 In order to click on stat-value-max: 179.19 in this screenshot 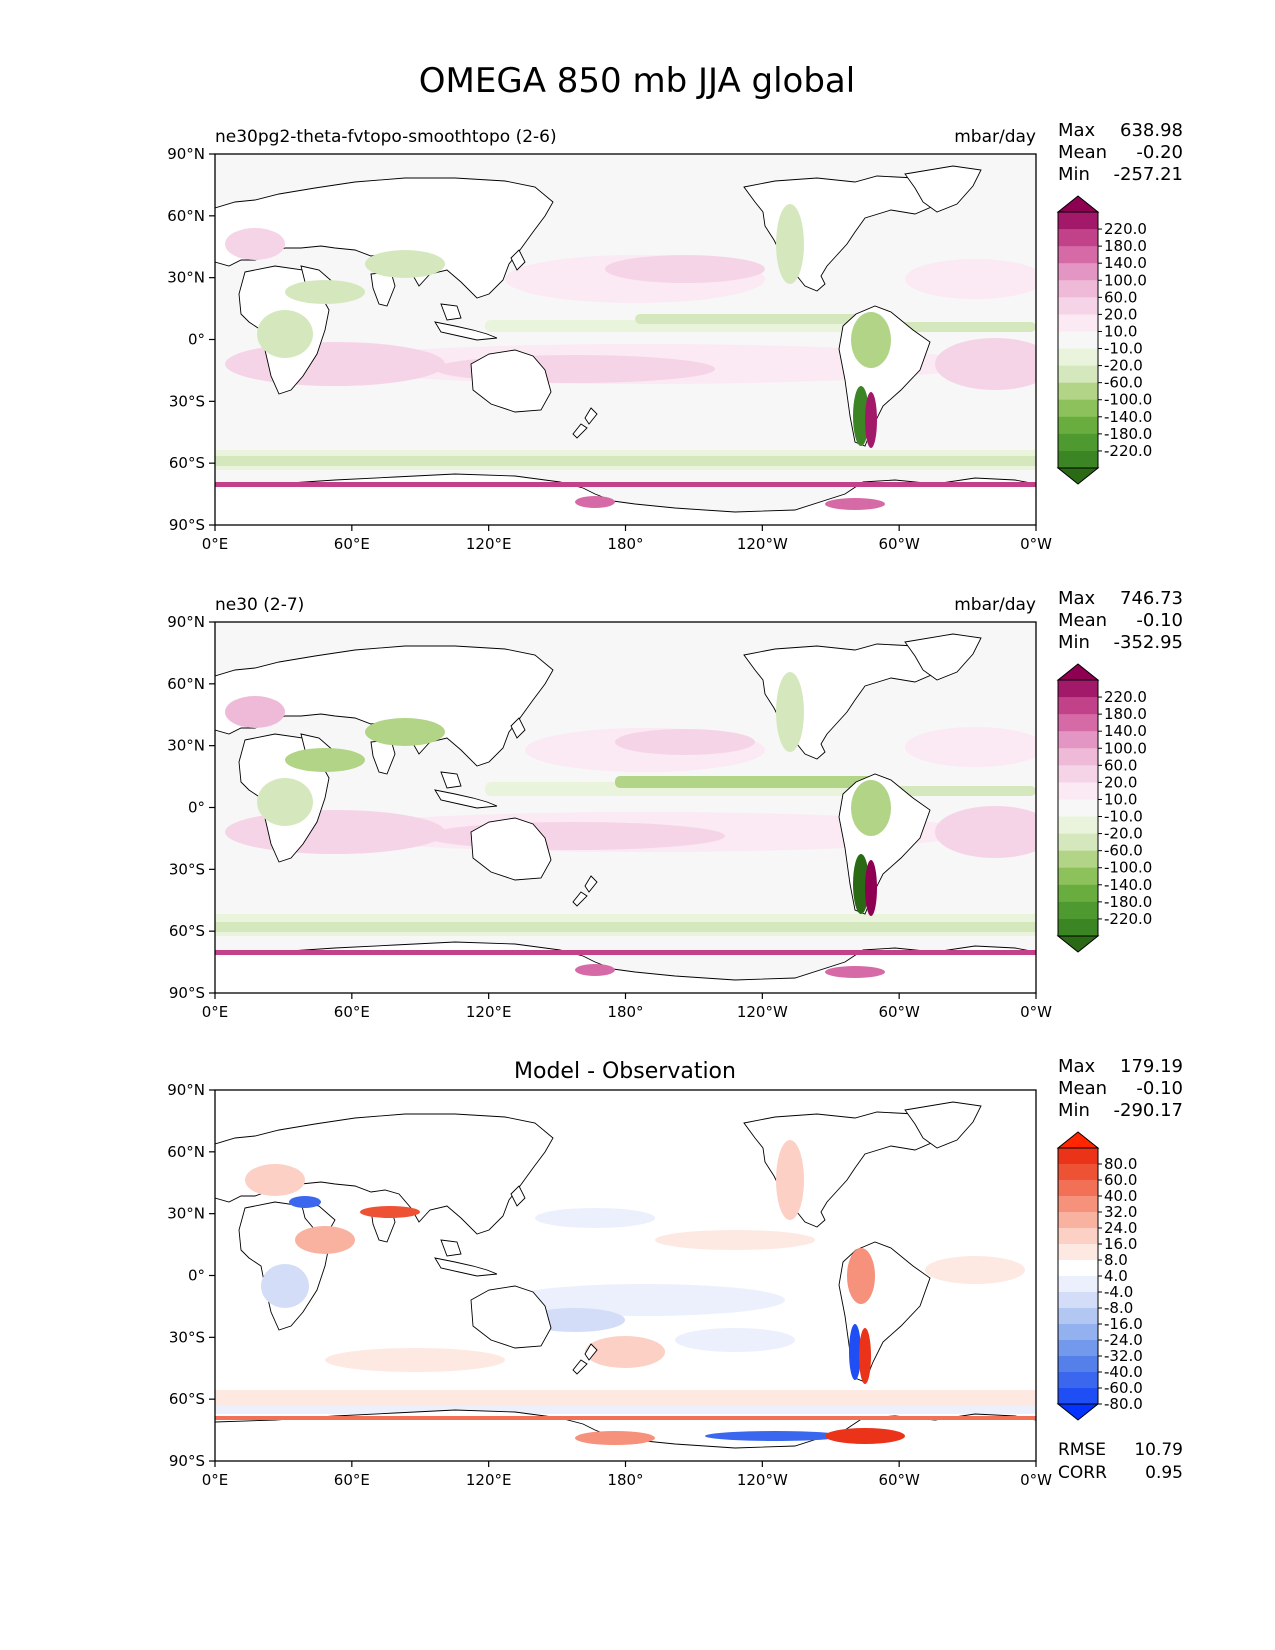, I will do `click(1151, 1066)`.